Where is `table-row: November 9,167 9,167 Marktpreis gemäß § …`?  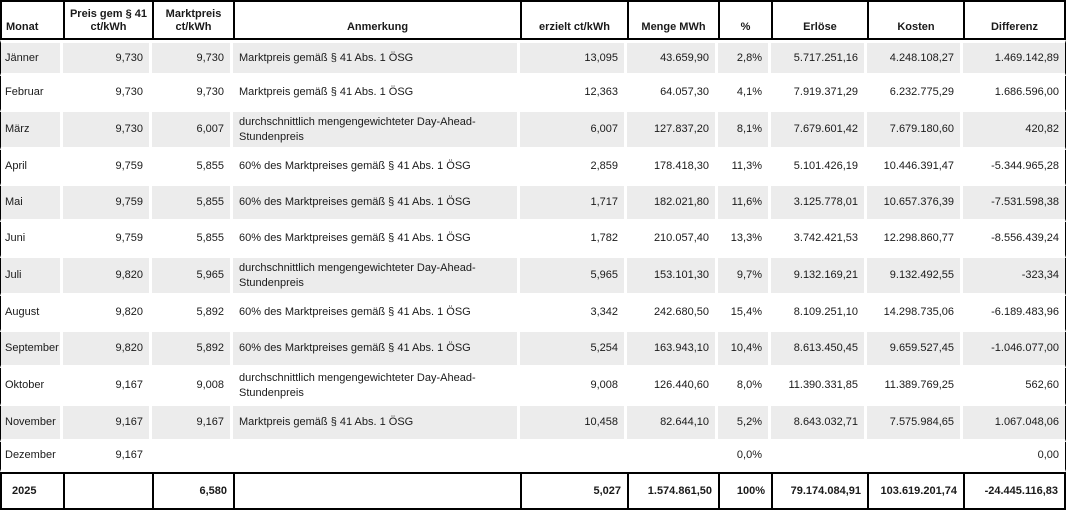 table-row: November 9,167 9,167 Marktpreis gemäß § … is located at coordinates (533, 424).